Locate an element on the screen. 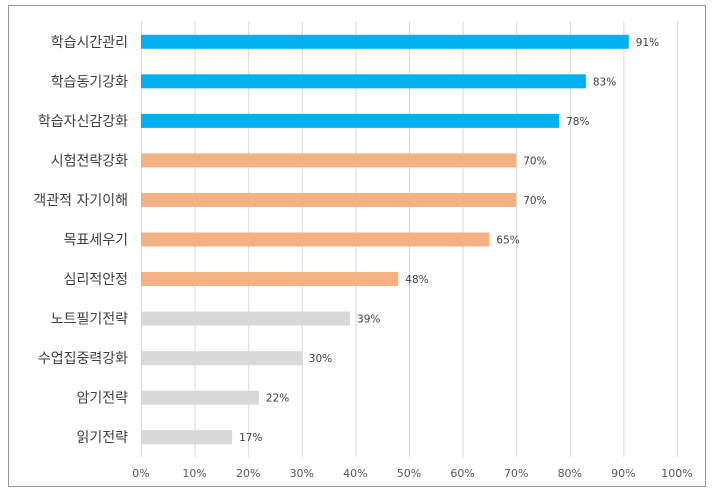  x-tick-label: 70% is located at coordinates (516, 473).